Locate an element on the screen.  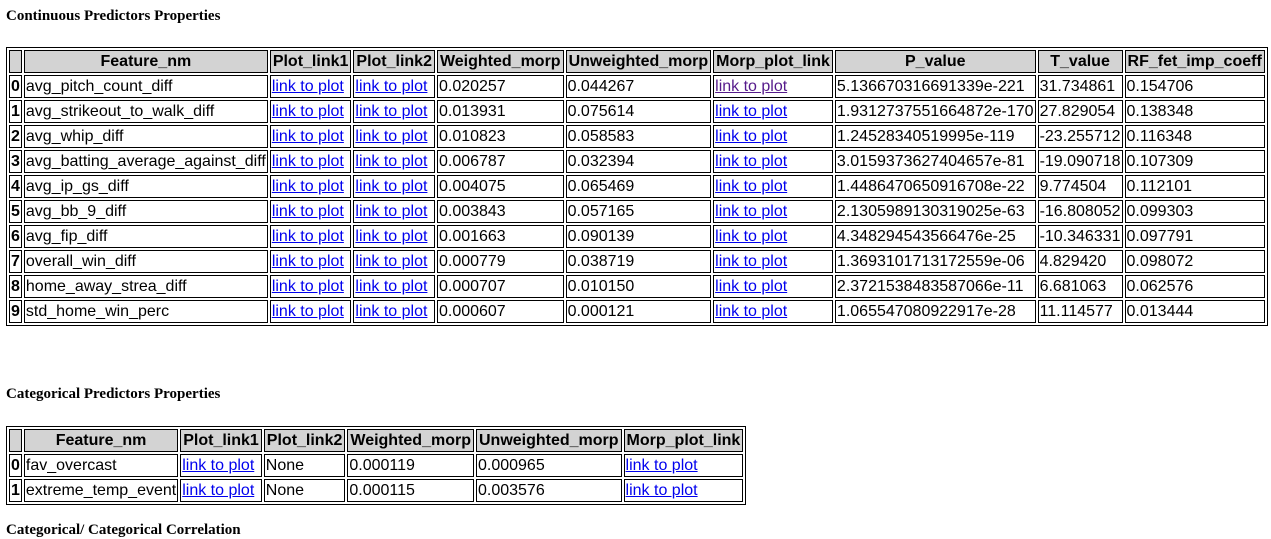
rf-importance-cell: 0.013444 is located at coordinates (1194, 311).